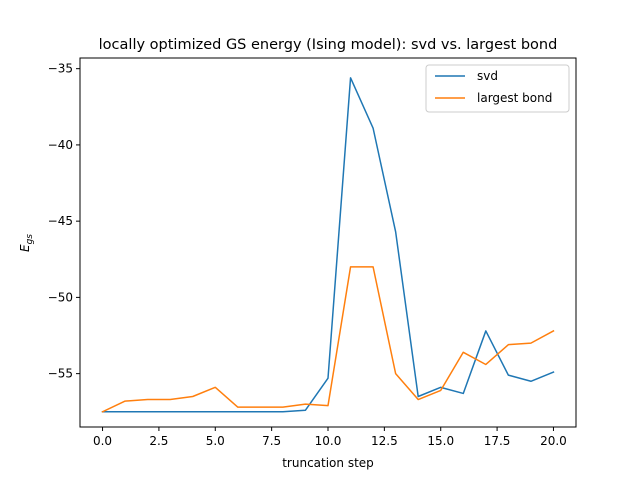 Image resolution: width=640 pixels, height=480 pixels. I want to click on x-tick-label: 15.0, so click(440, 441).